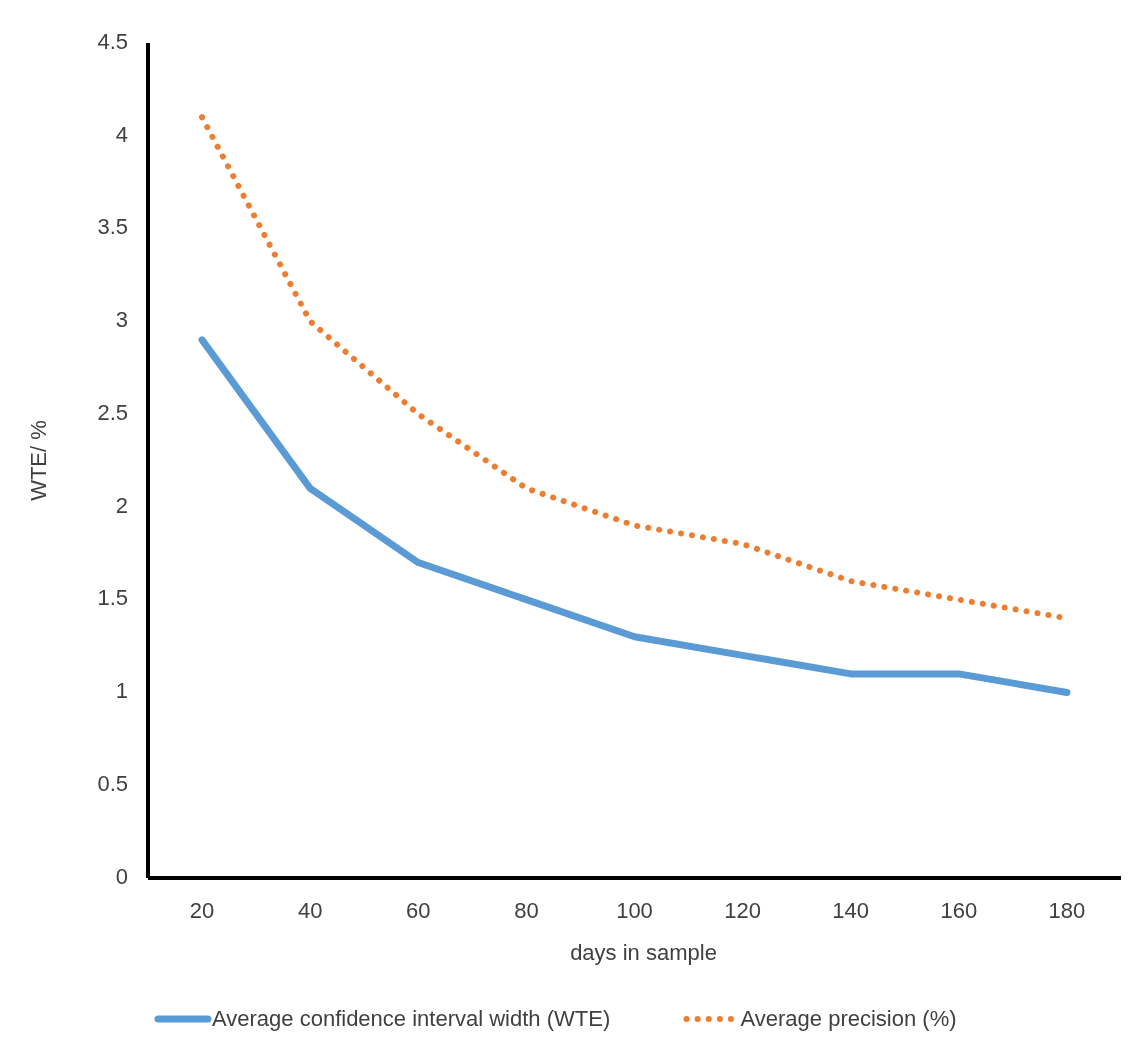 This screenshot has width=1147, height=1054. I want to click on y-tick-label: 3.5, so click(112, 227).